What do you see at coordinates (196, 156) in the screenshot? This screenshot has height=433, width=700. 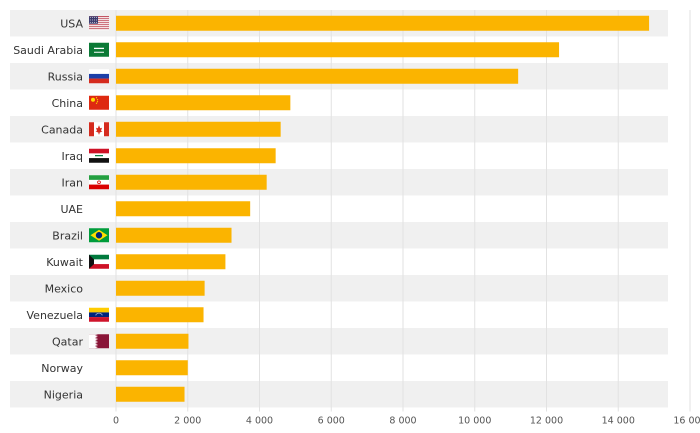 I see `bar-iraq` at bounding box center [196, 156].